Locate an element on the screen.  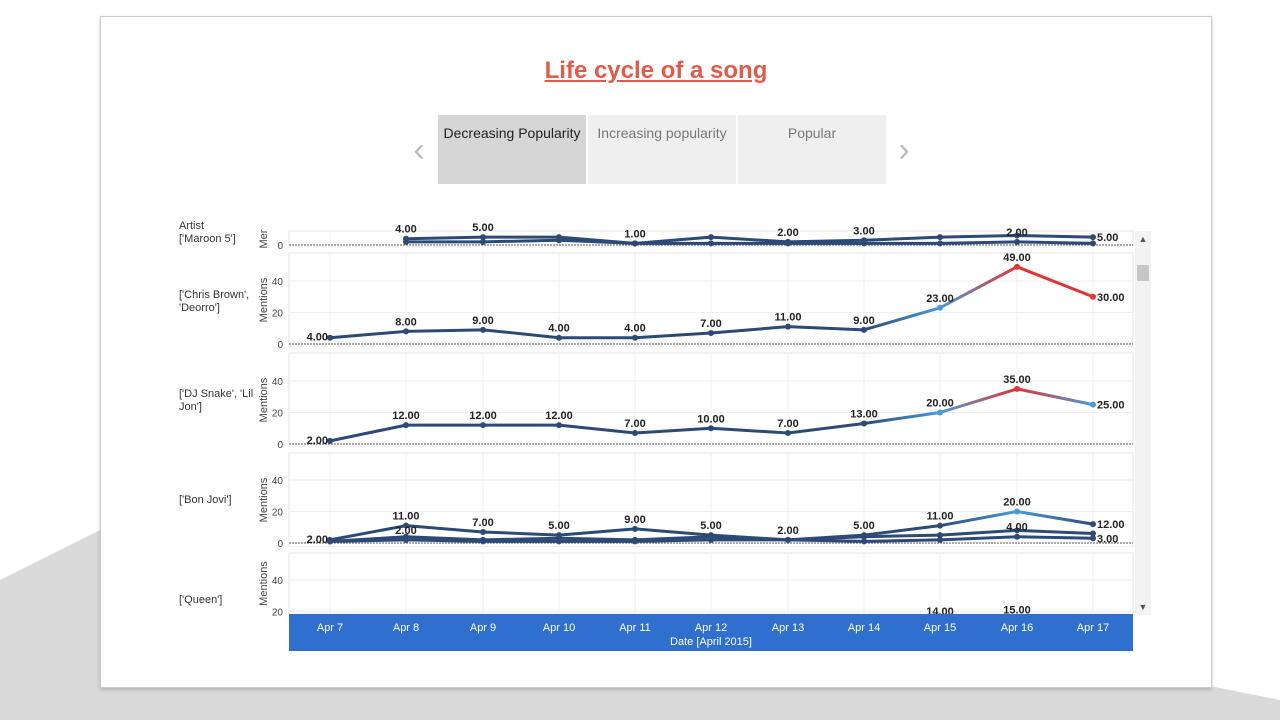
scroll-thumb is located at coordinates (1143, 273).